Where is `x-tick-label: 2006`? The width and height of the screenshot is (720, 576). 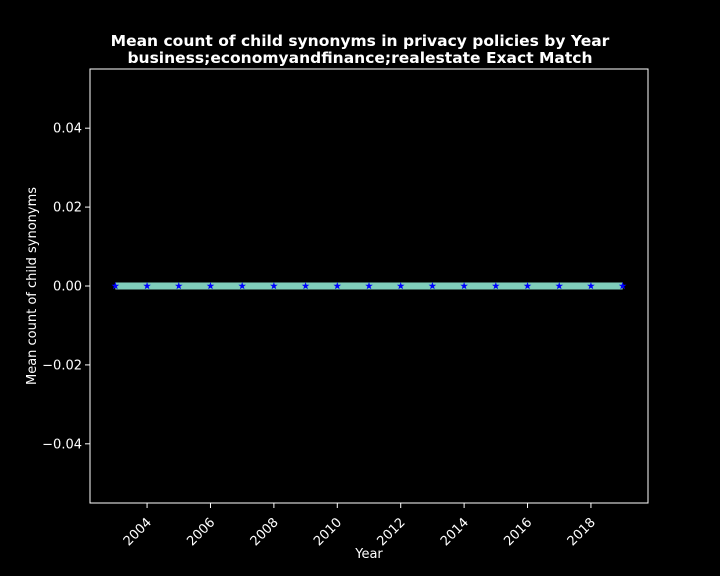 x-tick-label: 2006 is located at coordinates (201, 532).